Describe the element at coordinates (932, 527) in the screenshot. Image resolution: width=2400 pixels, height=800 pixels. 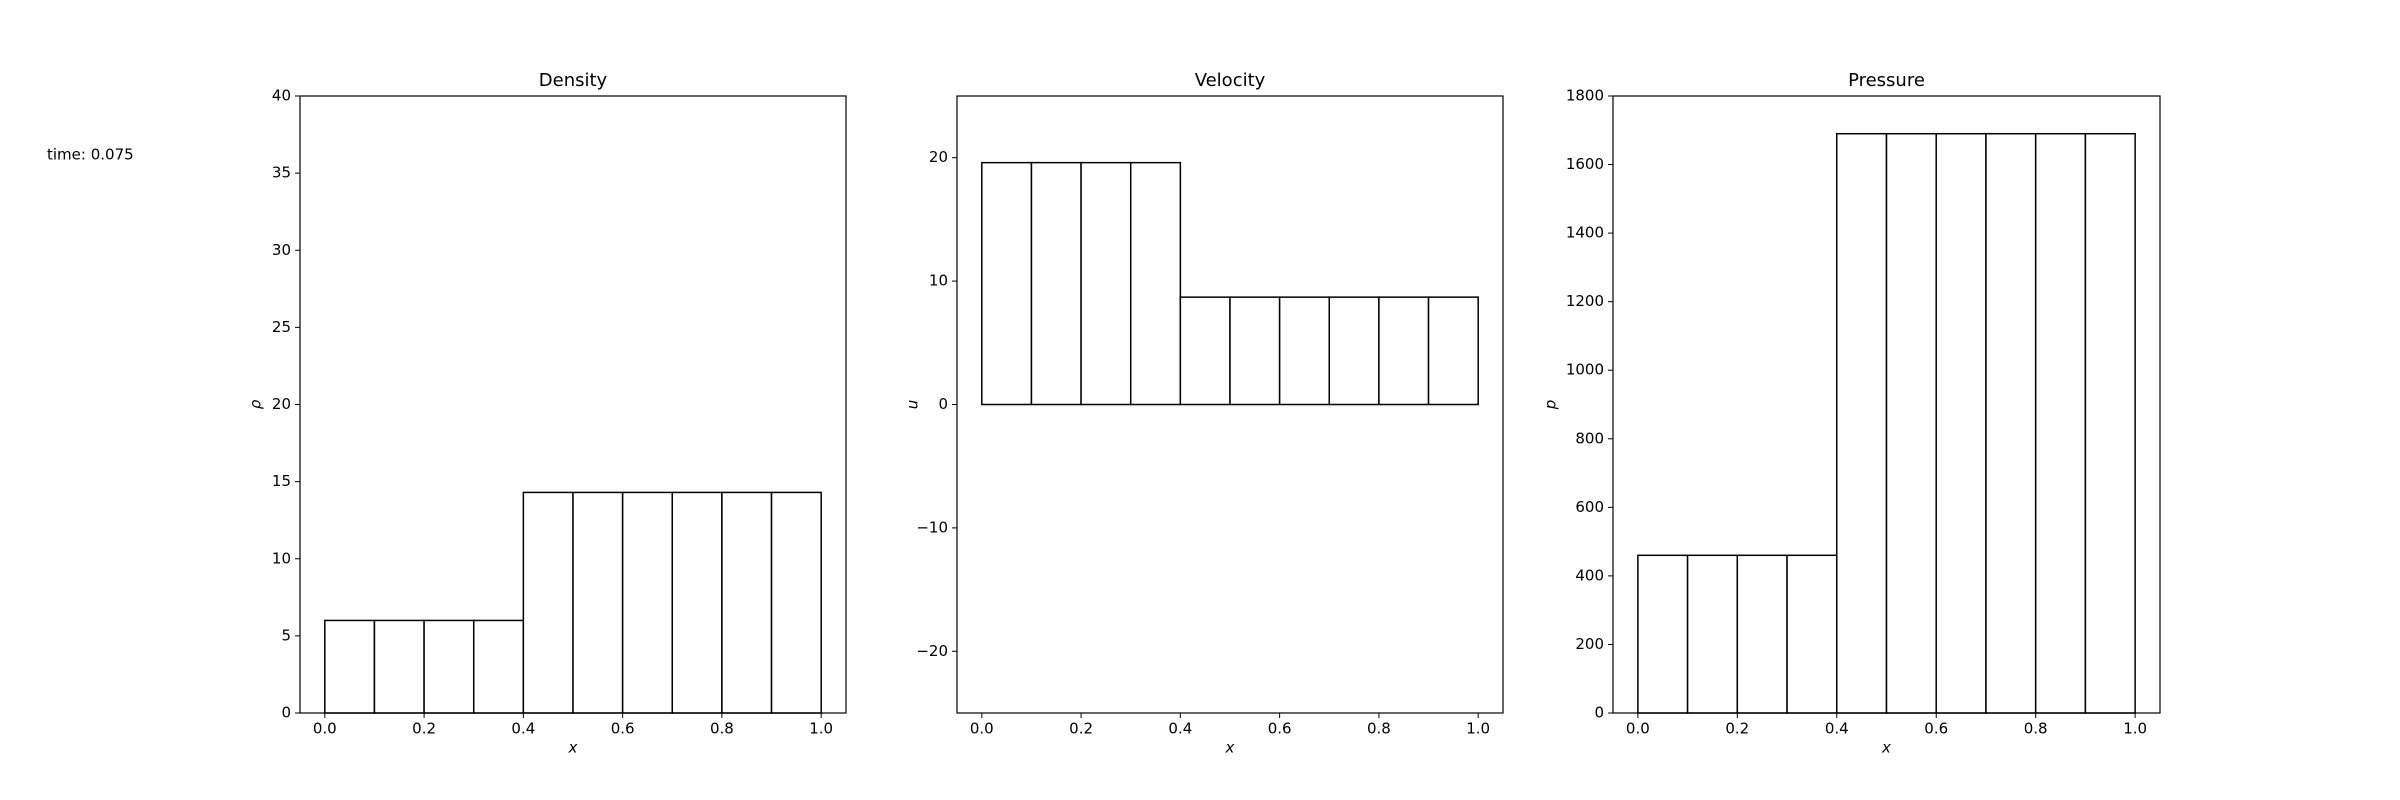
I see `y-tick-label: −10` at that location.